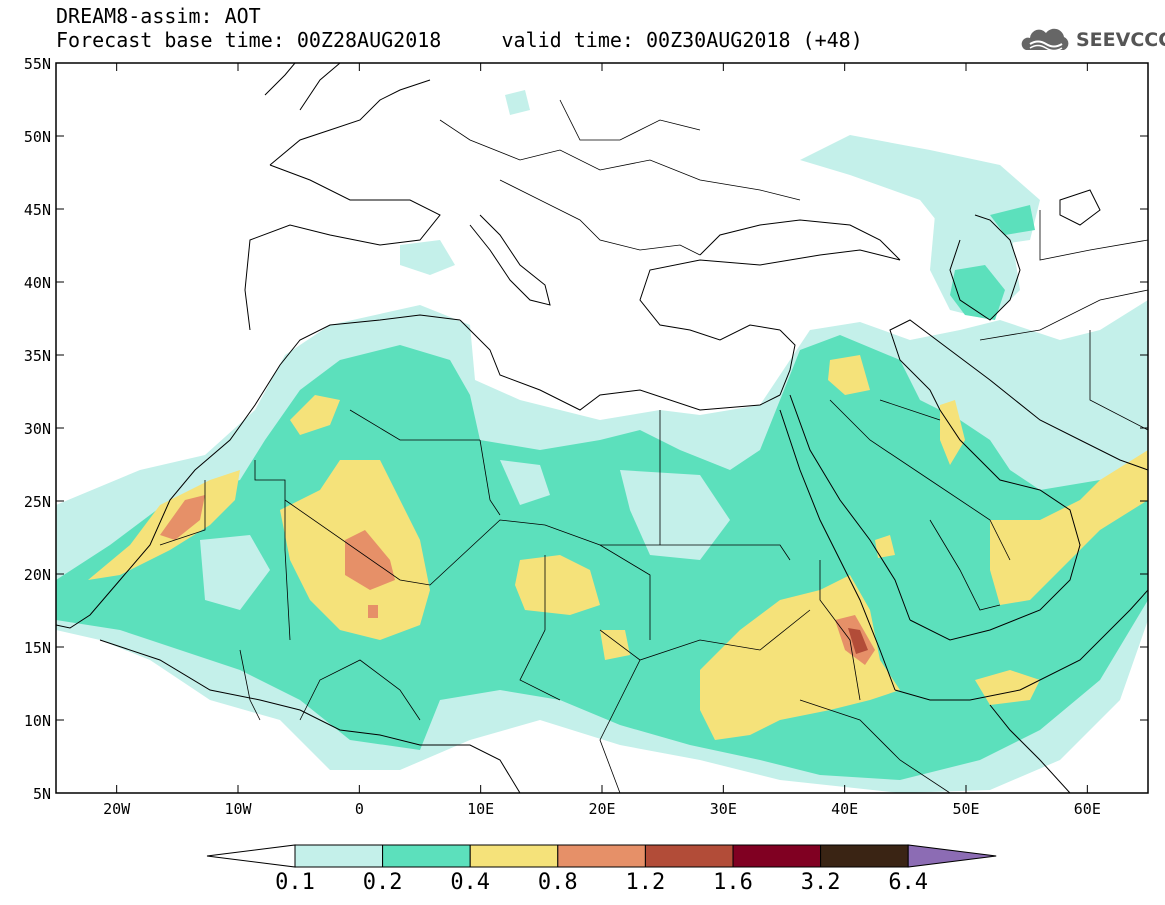  Describe the element at coordinates (373, 611) in the screenshot. I see `aot-band-0.8-mali` at that location.